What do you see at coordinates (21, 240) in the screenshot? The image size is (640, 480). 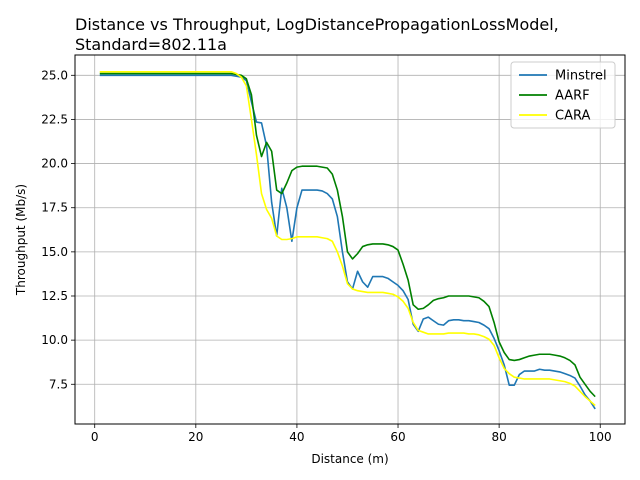 I see `y-axis-label: Throughput (Mb/s)` at bounding box center [21, 240].